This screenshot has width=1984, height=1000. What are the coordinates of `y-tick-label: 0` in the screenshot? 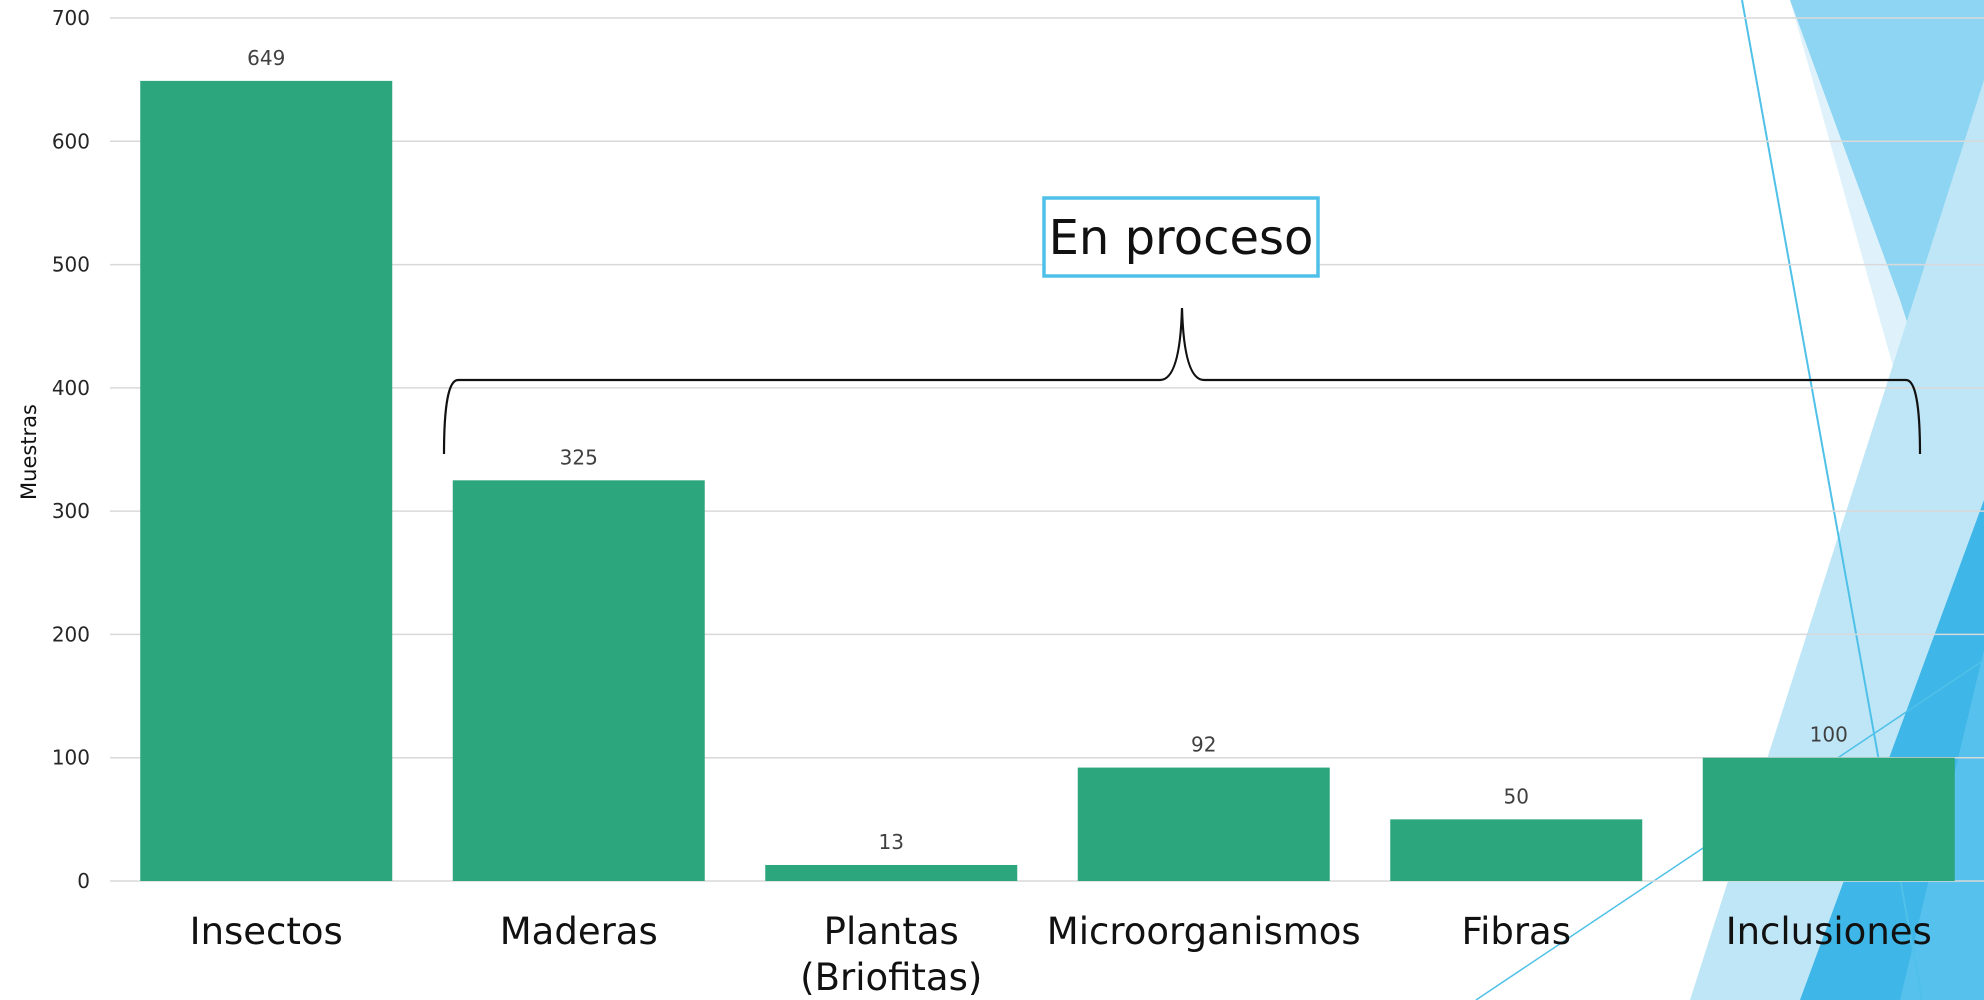 It's located at (83, 881).